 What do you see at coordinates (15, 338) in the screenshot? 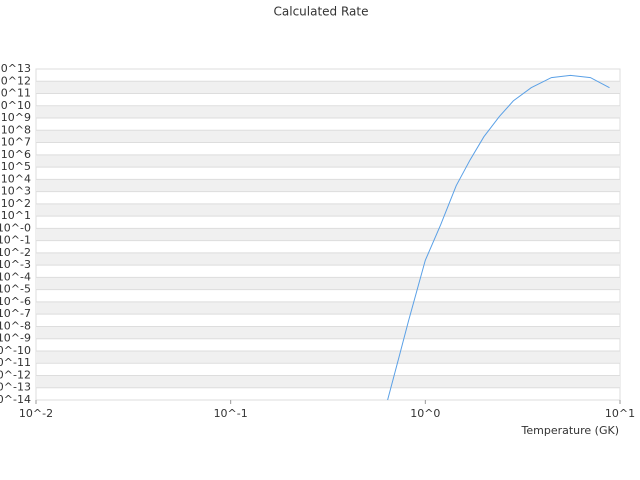
I see `y-tick-label: 10^-9` at bounding box center [15, 338].